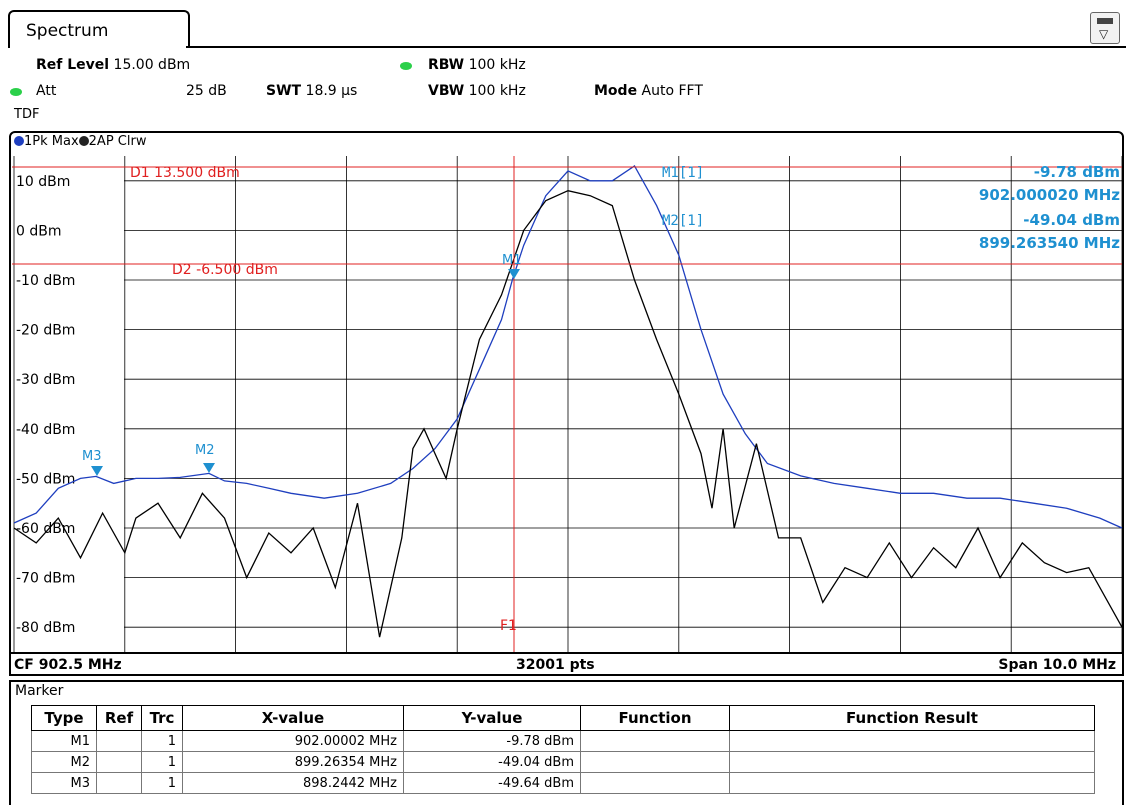  I want to click on trace1-dot-icon, so click(19, 141).